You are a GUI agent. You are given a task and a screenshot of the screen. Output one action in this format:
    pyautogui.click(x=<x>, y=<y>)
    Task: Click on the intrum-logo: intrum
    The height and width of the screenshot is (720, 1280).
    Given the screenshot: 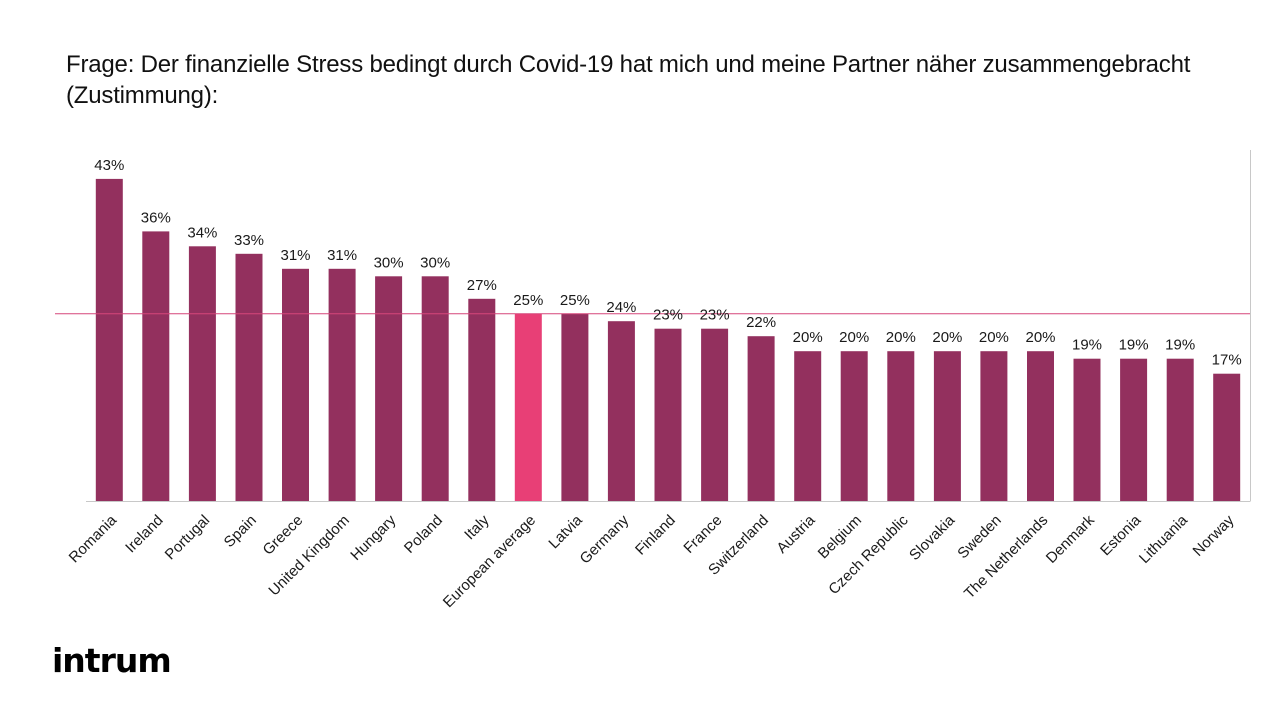 What is the action you would take?
    pyautogui.click(x=112, y=660)
    